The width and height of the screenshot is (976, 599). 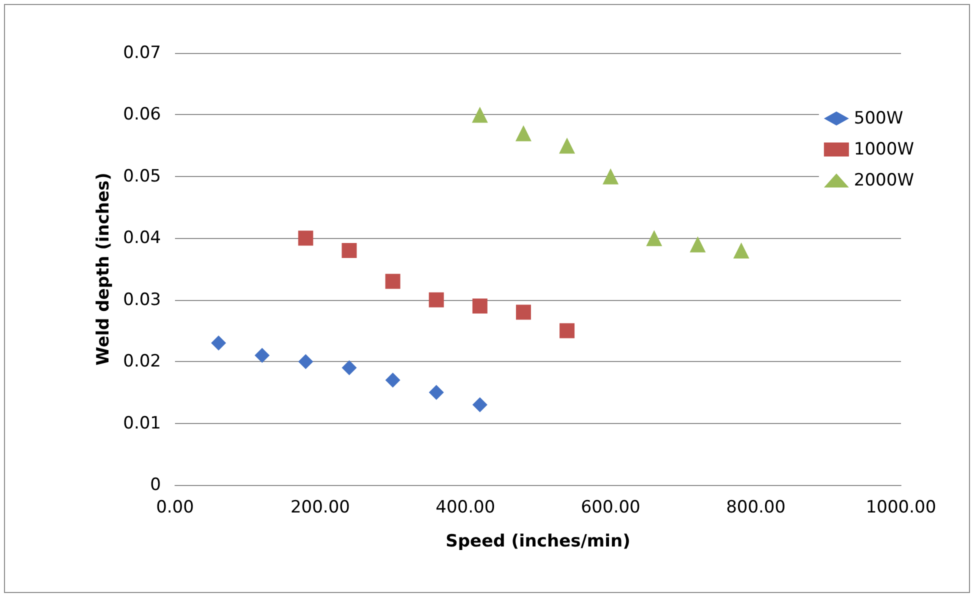 I want to click on x-axis-title: Speed (inches/min), so click(x=538, y=542).